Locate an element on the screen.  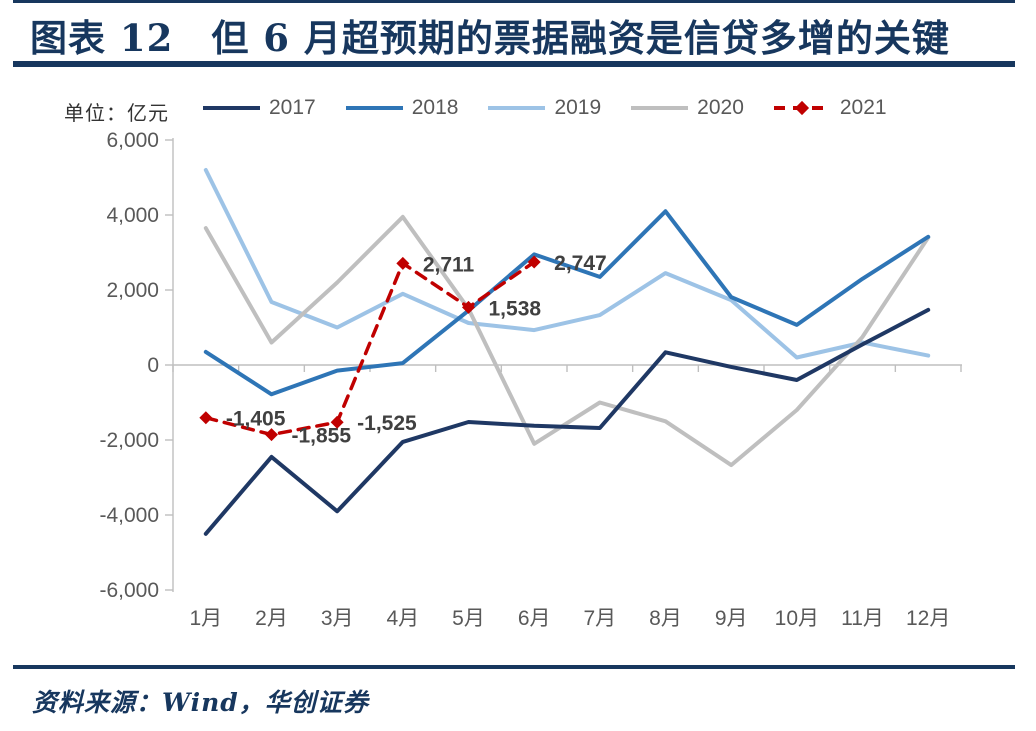
x-axis-label: 10月 is located at coordinates (797, 618).